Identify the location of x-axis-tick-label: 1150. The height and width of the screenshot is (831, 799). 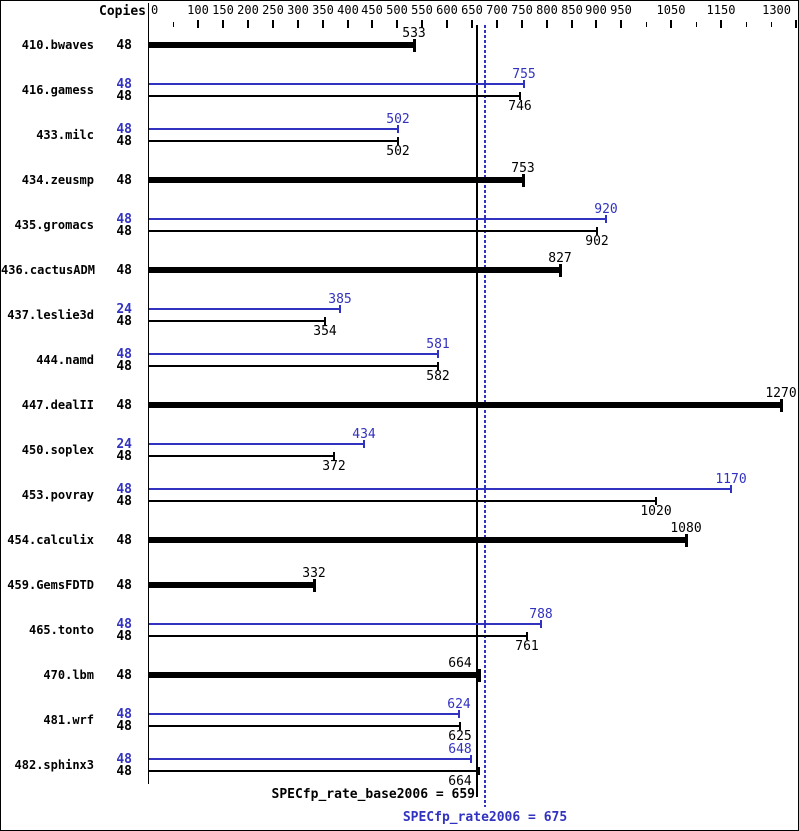
(721, 10).